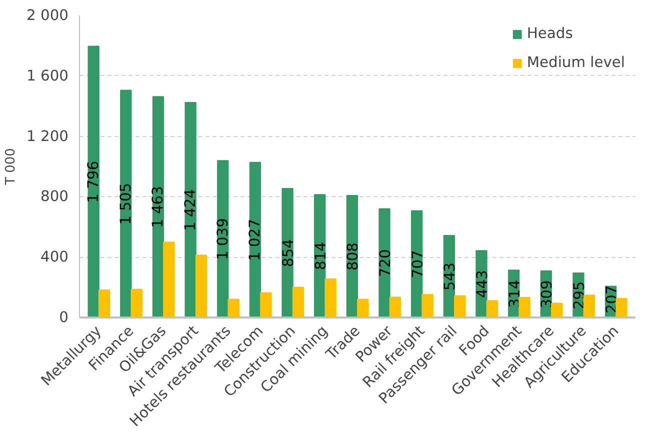  Describe the element at coordinates (353, 256) in the screenshot. I see `data-label: 808` at that location.